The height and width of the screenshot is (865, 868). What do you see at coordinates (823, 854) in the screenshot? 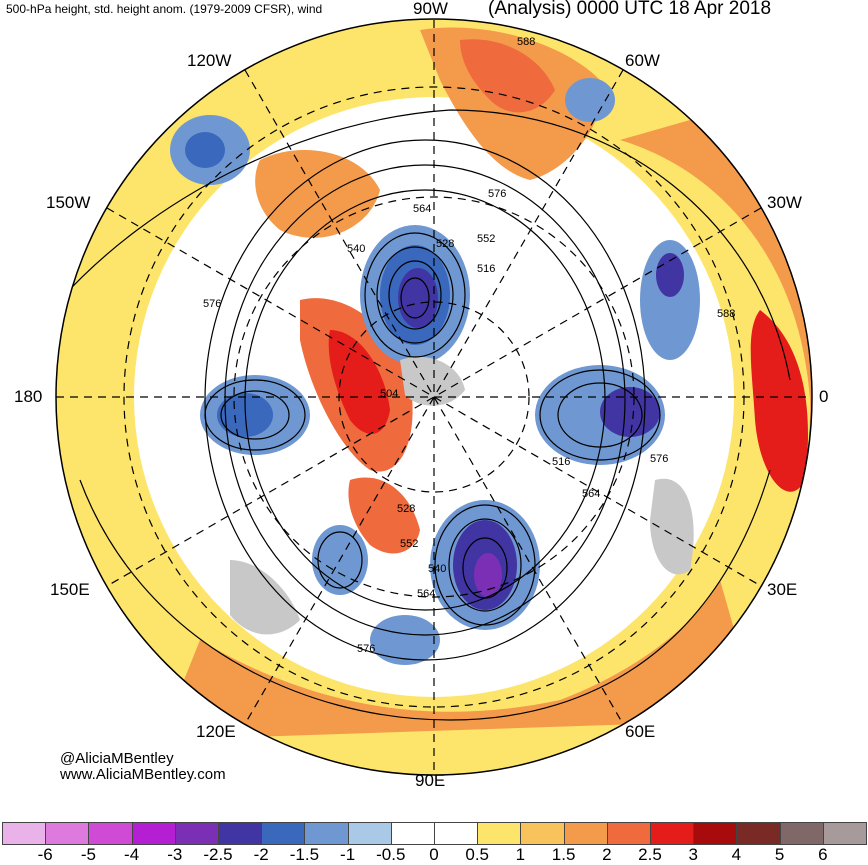
I see `colorbar-tick-label: 6` at bounding box center [823, 854].